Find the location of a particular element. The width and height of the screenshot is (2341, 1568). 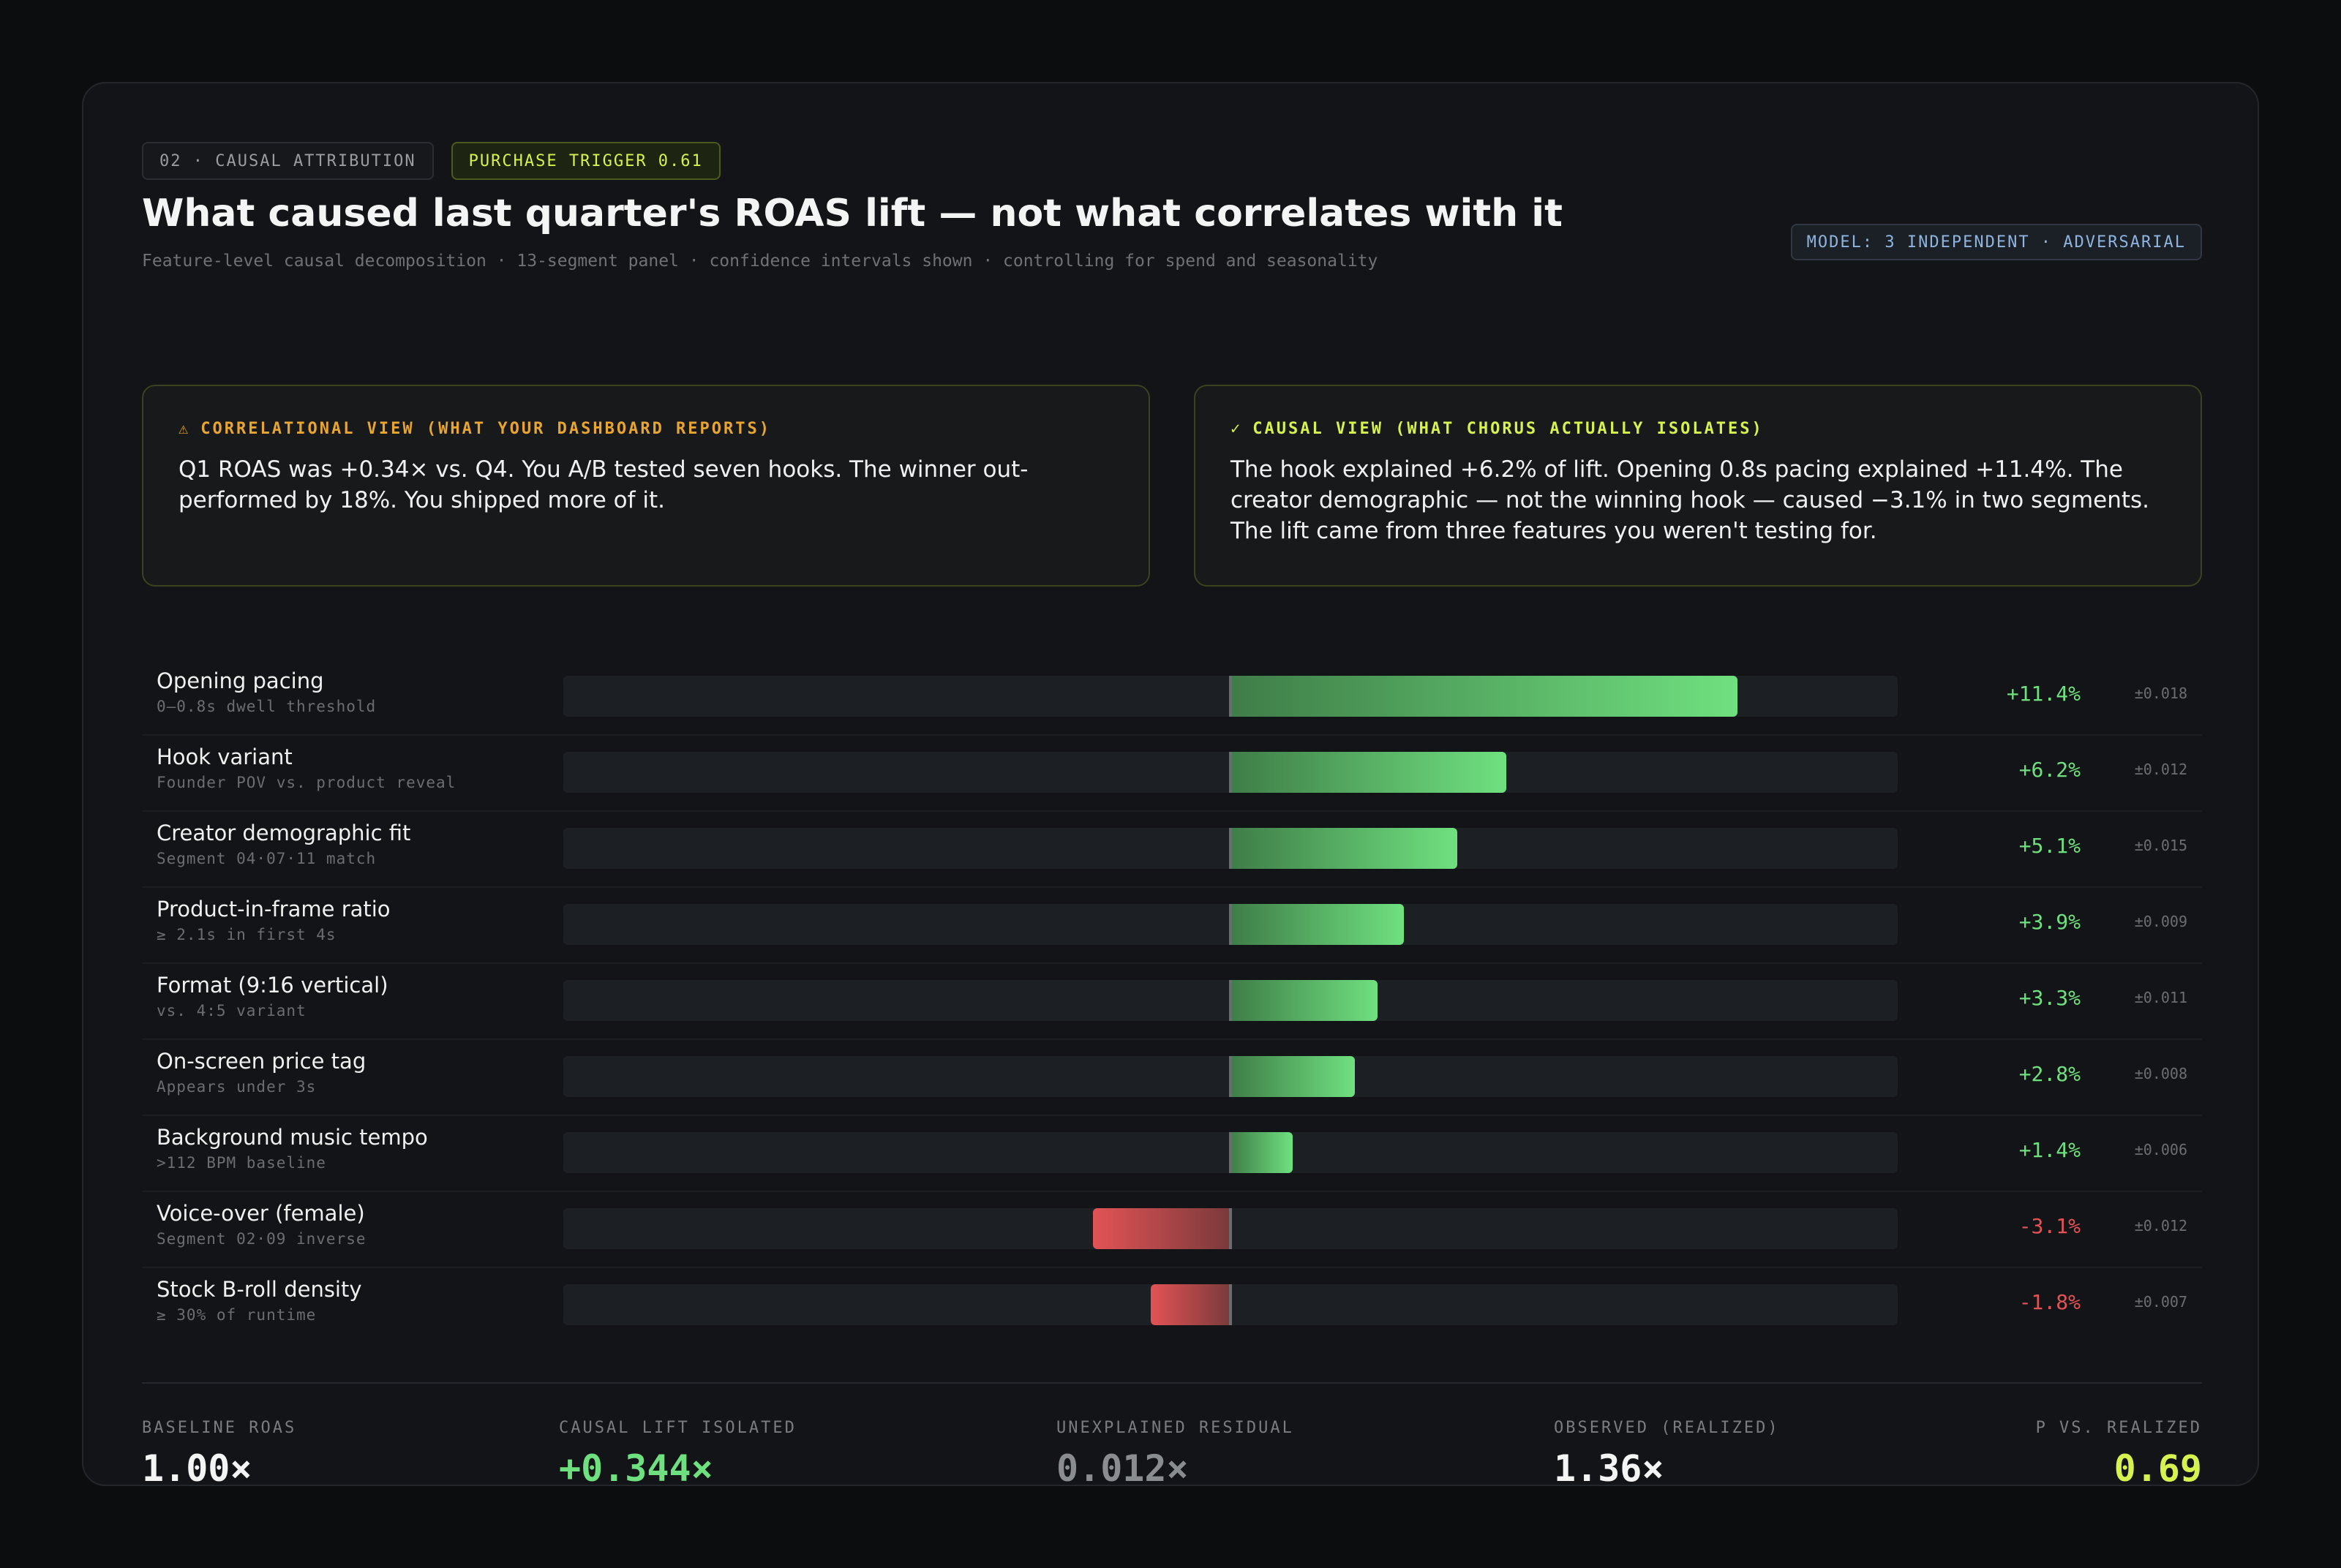

feature-description: Founder POV vs. product reveal is located at coordinates (306, 782).